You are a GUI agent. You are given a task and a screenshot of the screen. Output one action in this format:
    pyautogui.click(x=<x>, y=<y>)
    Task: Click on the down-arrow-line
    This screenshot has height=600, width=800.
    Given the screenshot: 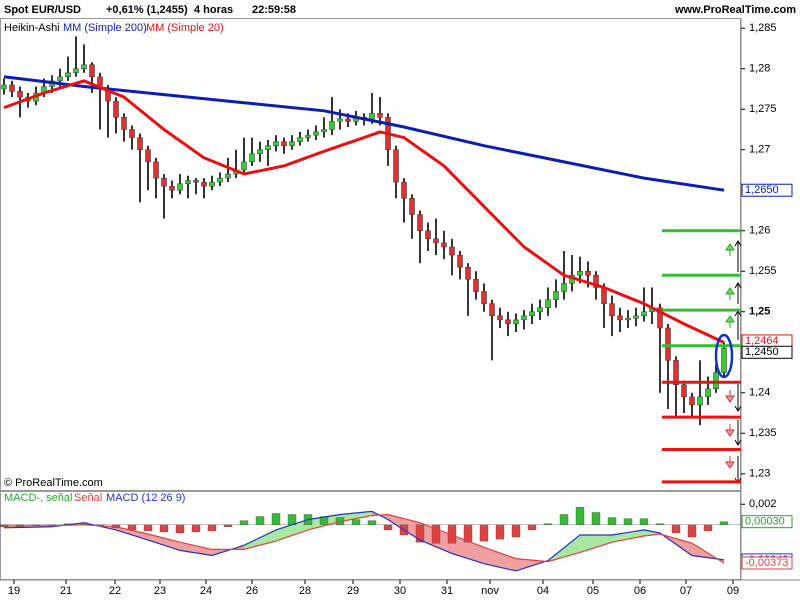 What is the action you would take?
    pyautogui.click(x=738, y=433)
    